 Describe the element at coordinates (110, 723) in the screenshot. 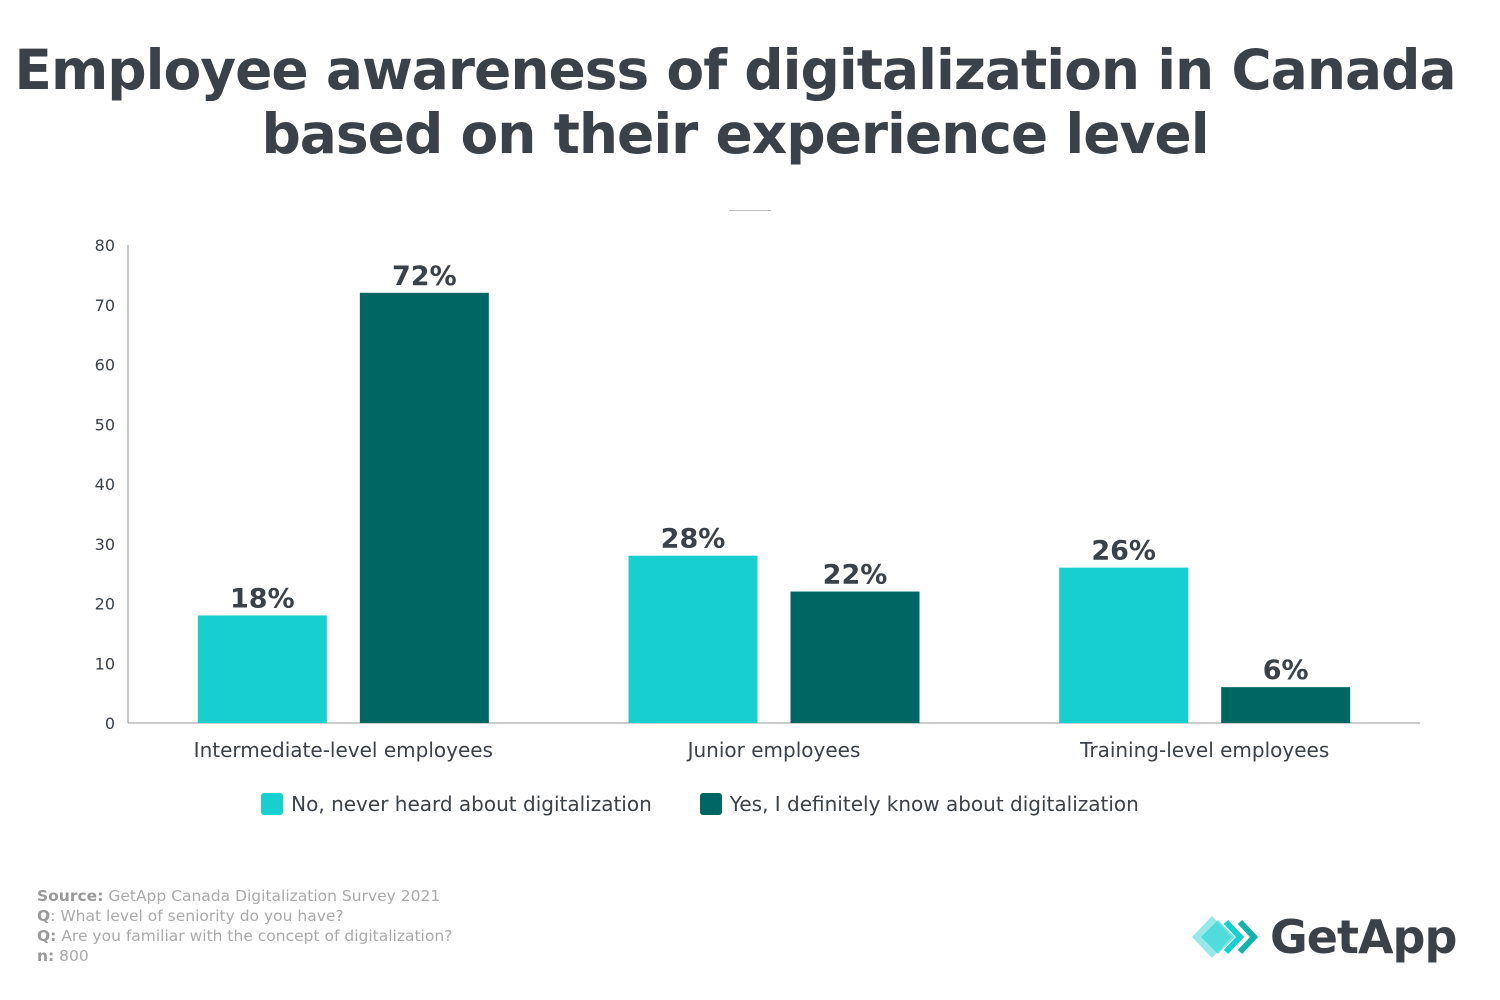

I see `y-tick-label: 0` at that location.